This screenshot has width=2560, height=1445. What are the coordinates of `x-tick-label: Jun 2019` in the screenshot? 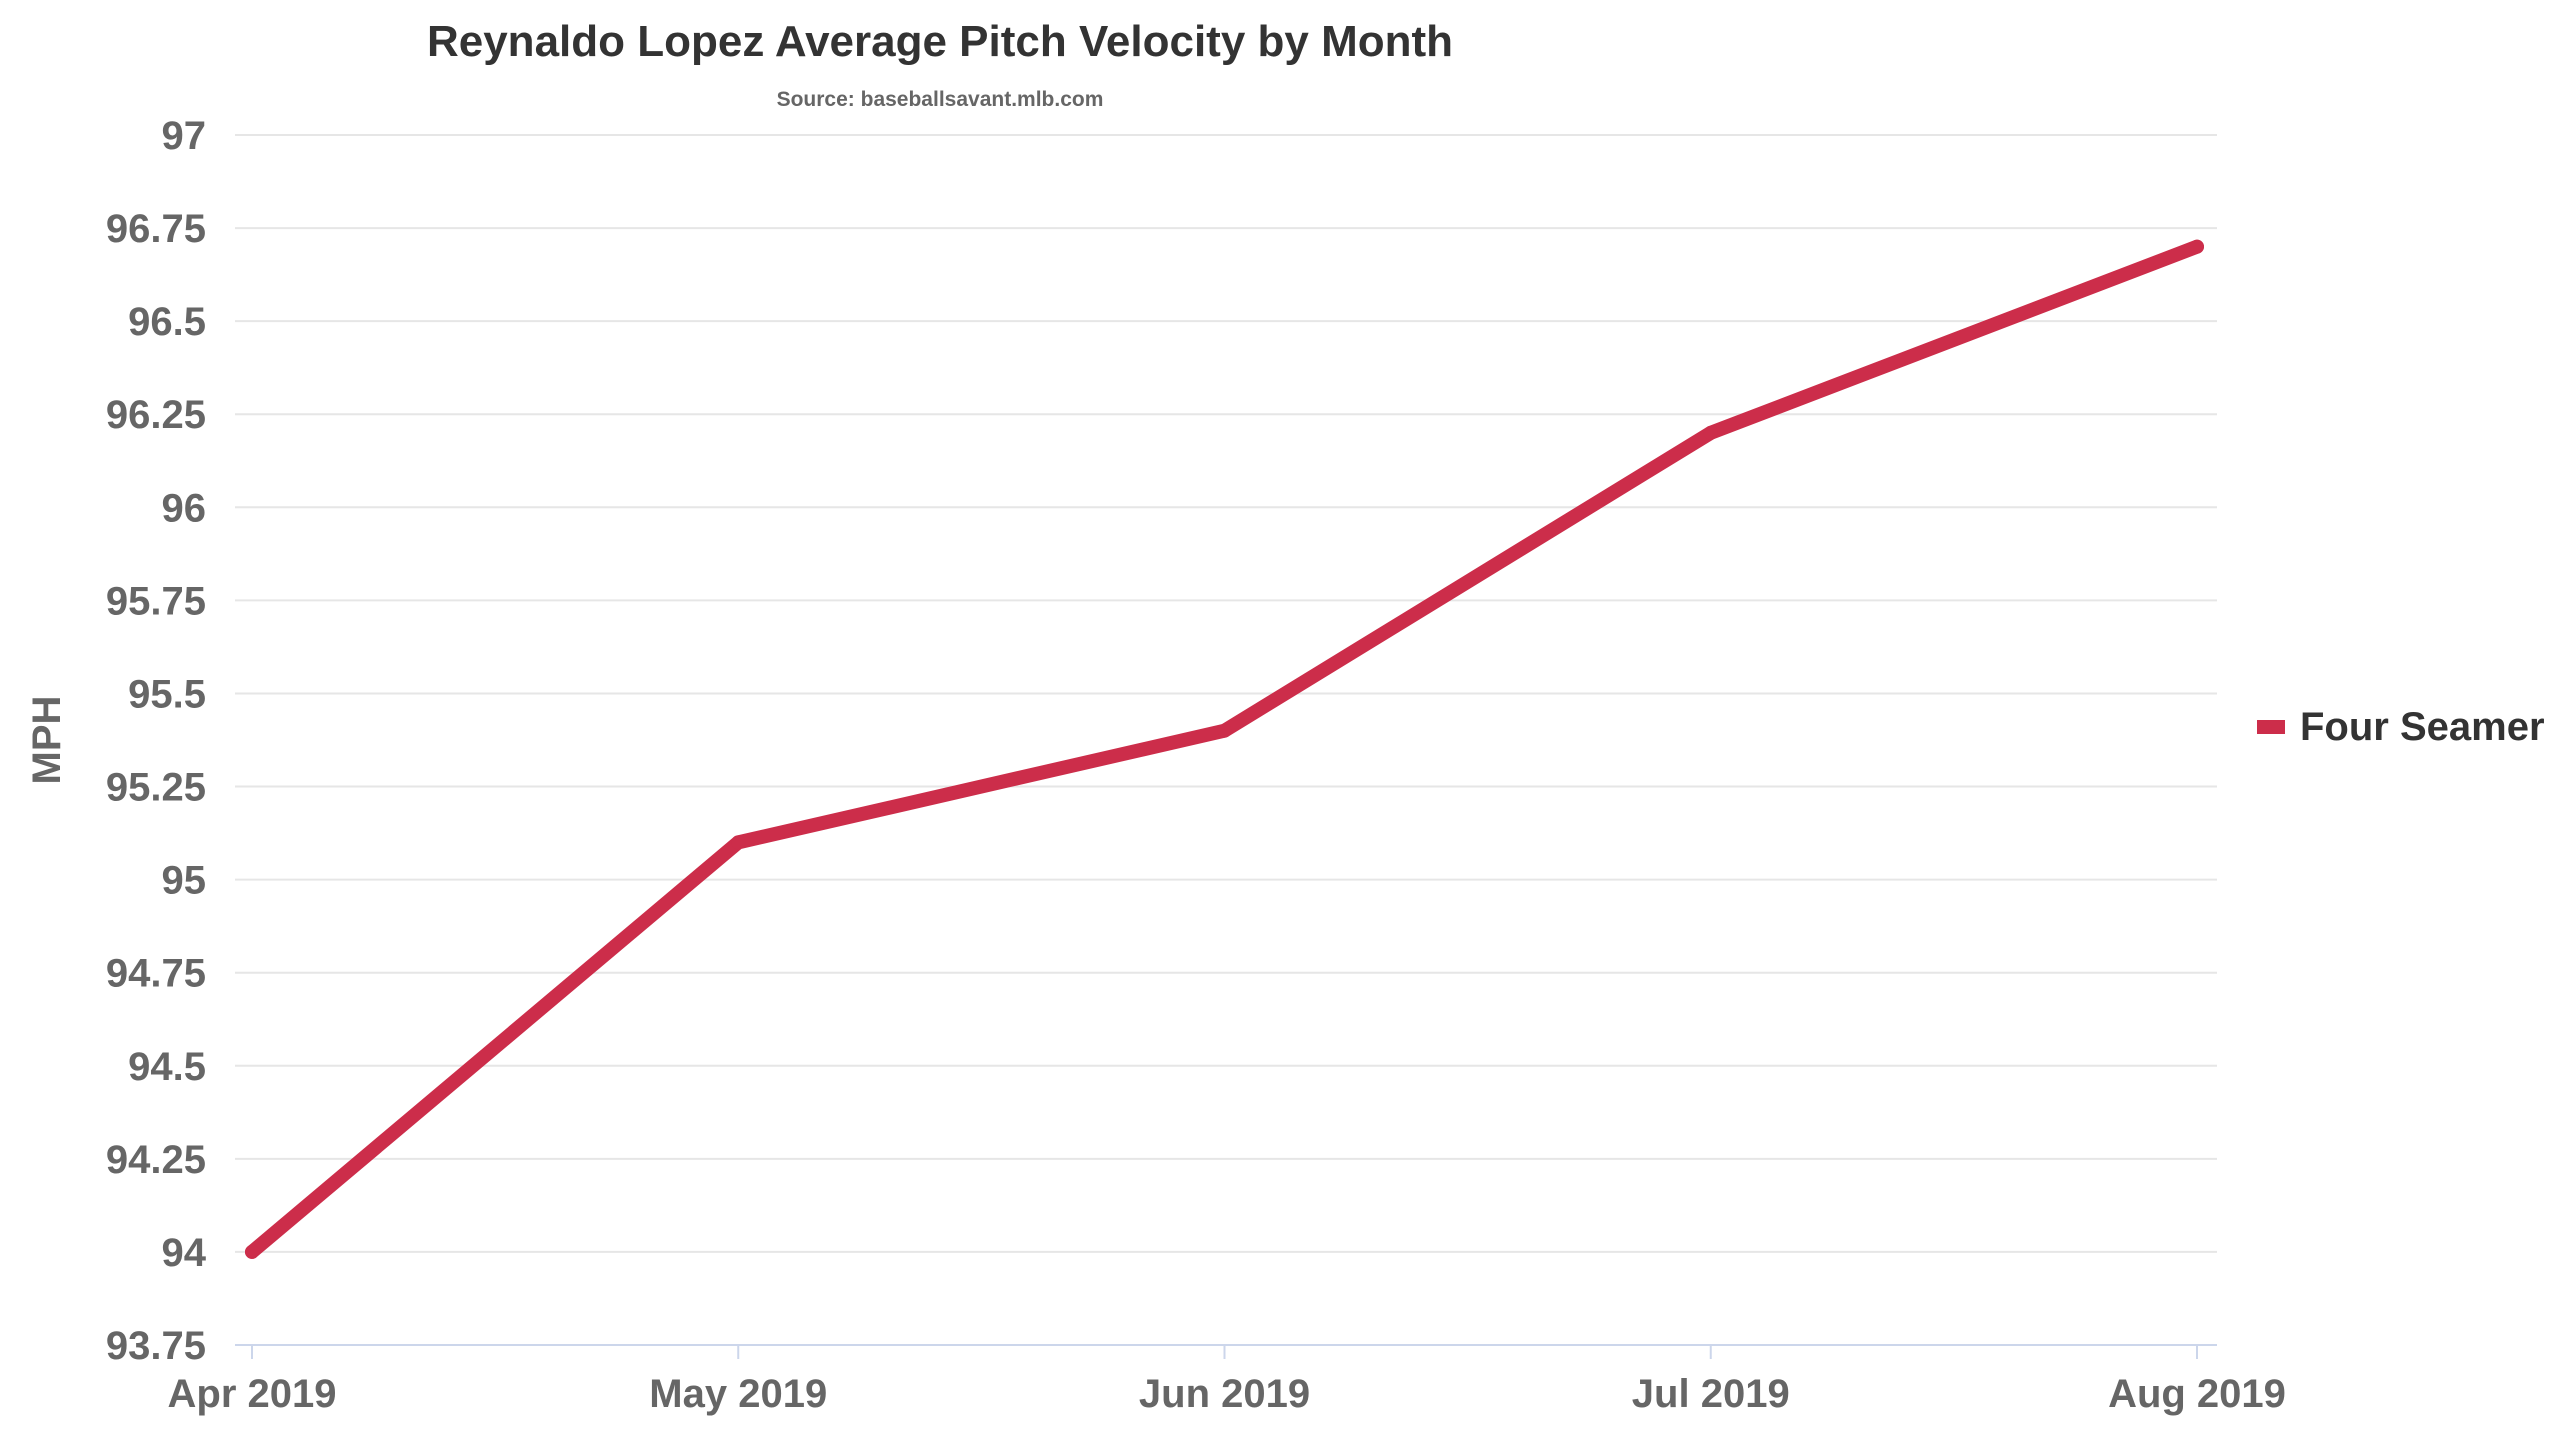 It's located at (1224, 1394).